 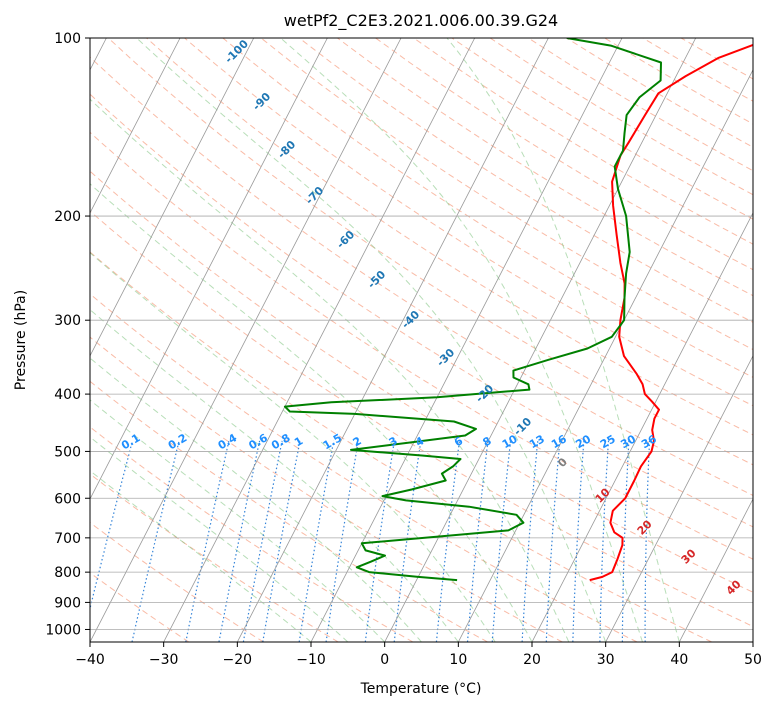 What do you see at coordinates (606, 660) in the screenshot?
I see `x-tick-label: 30` at bounding box center [606, 660].